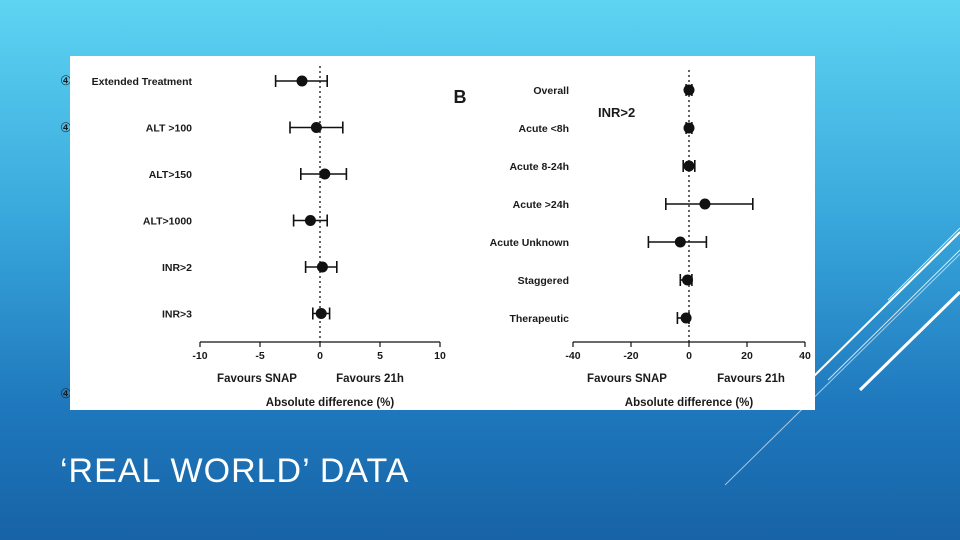 This screenshot has height=540, width=960. Describe the element at coordinates (170, 175) in the screenshot. I see `category-label: ALT>150` at that location.